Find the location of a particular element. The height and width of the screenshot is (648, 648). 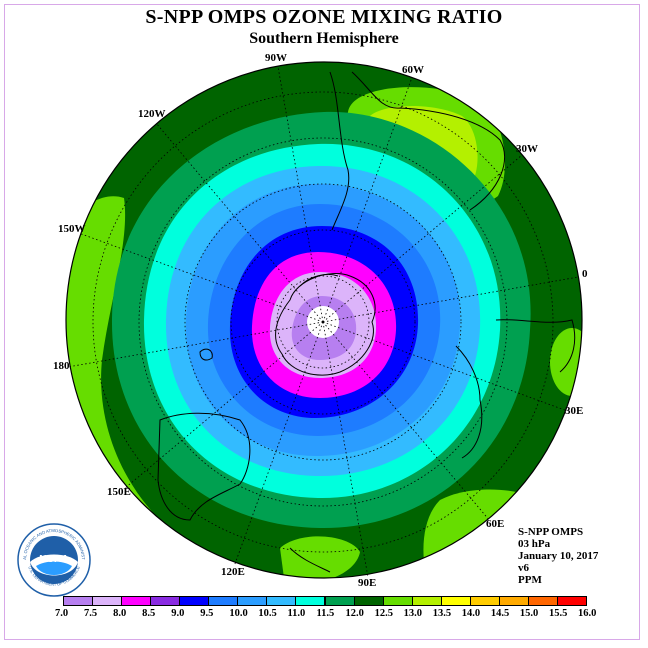

field-lobe-south is located at coordinates (320, 557).